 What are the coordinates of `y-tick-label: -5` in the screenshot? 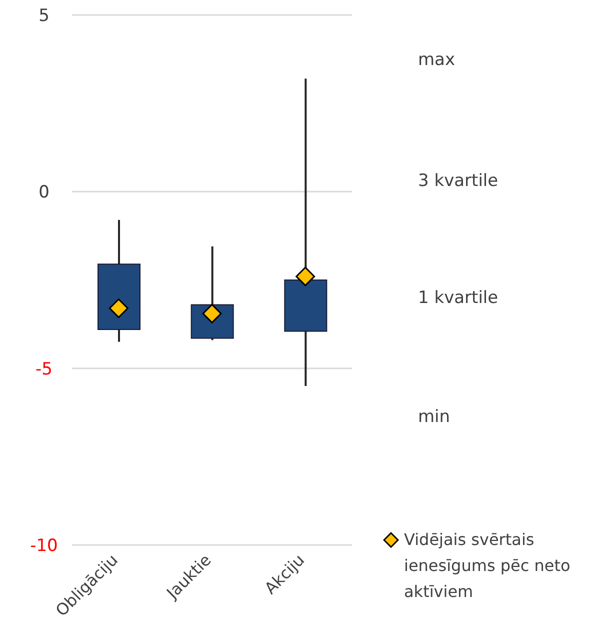 It's located at (44, 369).